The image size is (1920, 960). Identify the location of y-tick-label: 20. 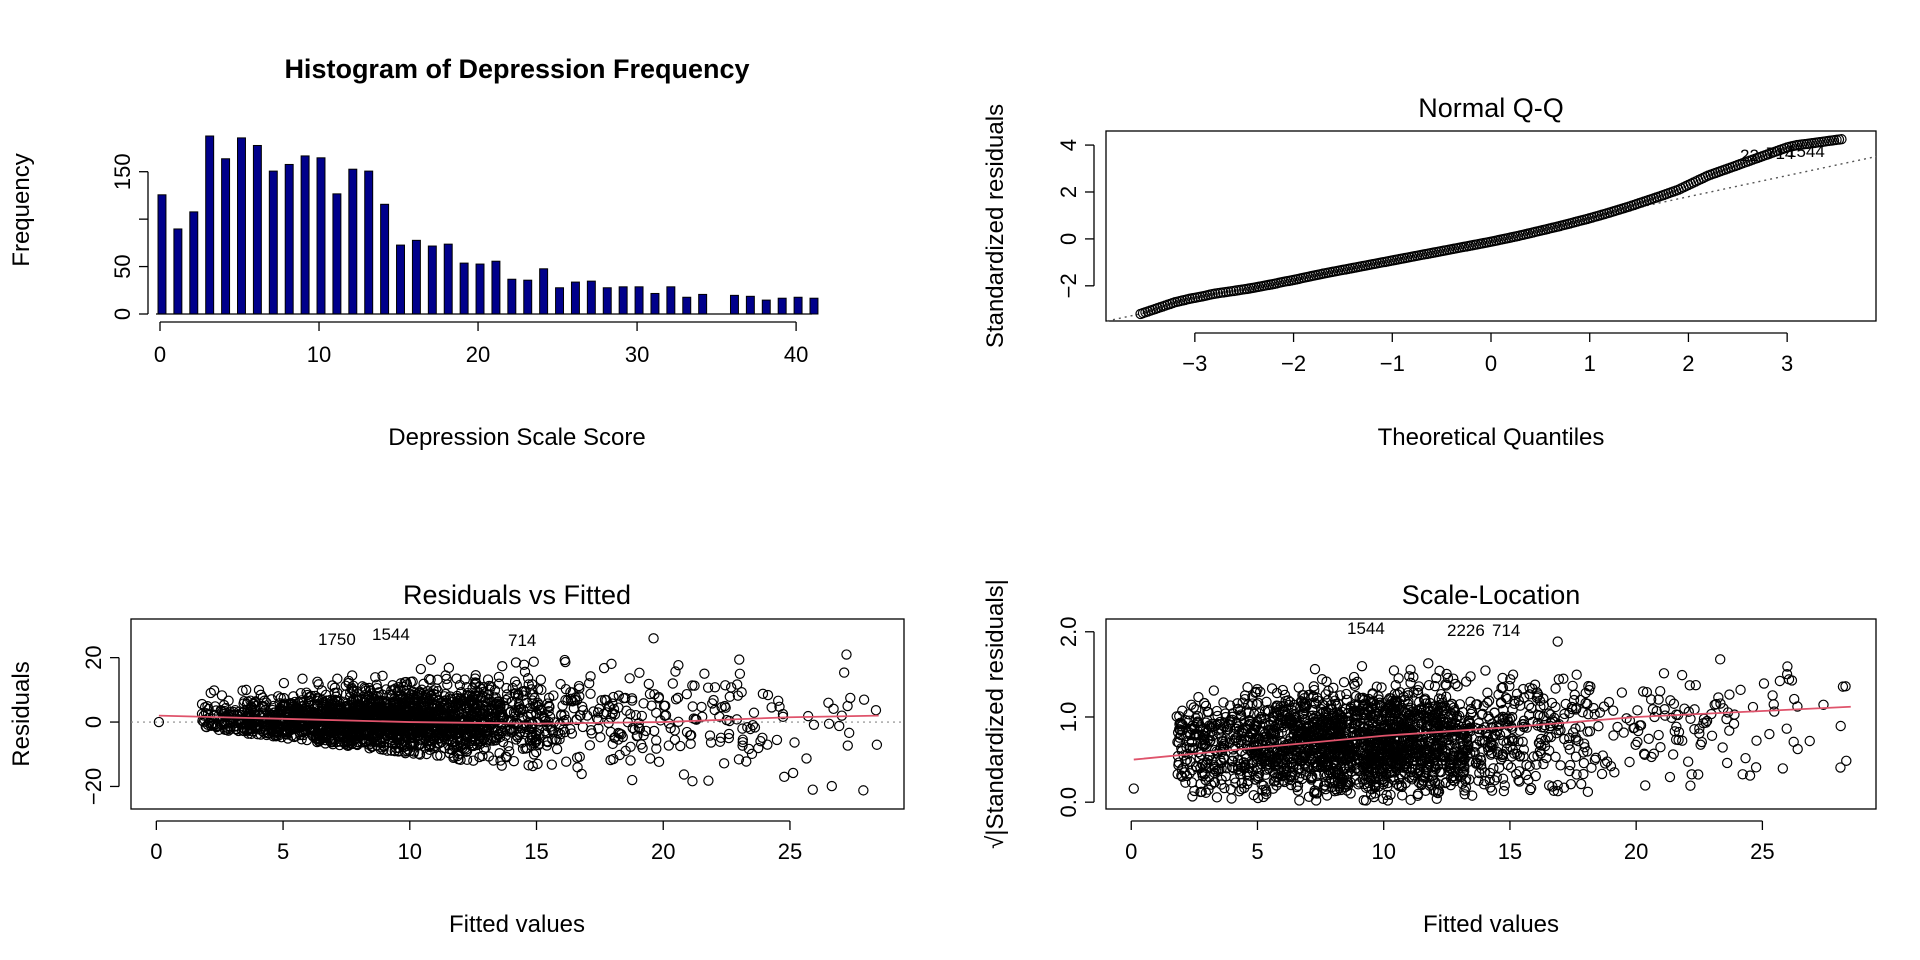
(93, 657).